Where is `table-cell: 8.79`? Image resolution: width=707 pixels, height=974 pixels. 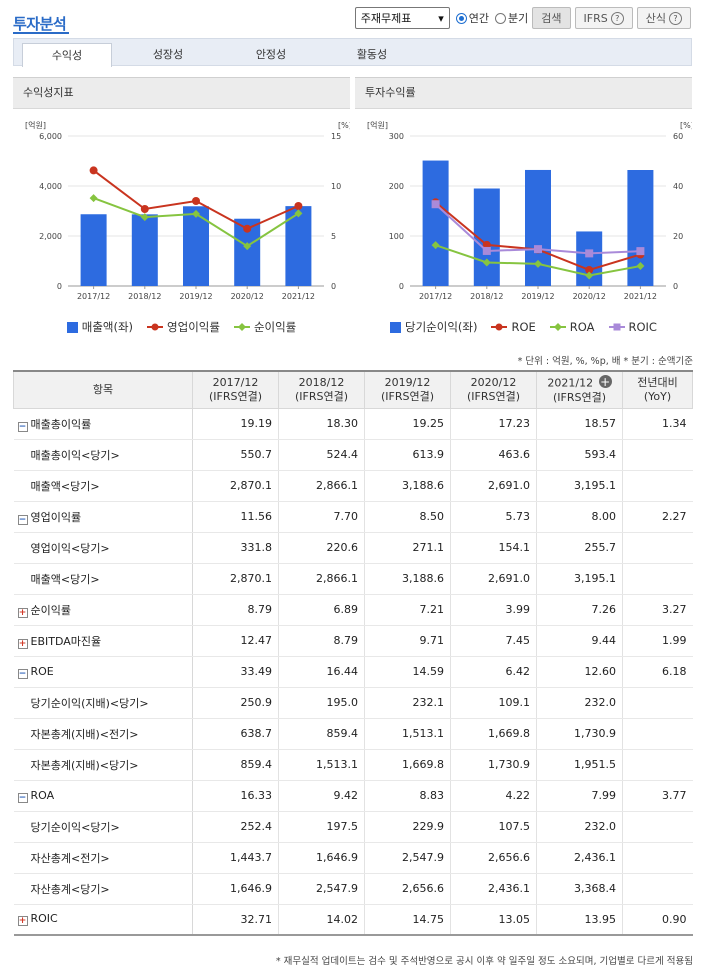 table-cell: 8.79 is located at coordinates (235, 609).